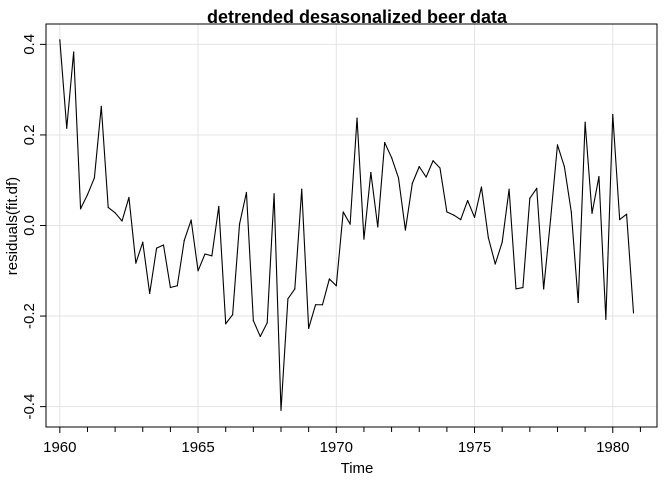 This screenshot has width=672, height=480. What do you see at coordinates (357, 17) in the screenshot?
I see `chart-title: detrended desasonalized beer data` at bounding box center [357, 17].